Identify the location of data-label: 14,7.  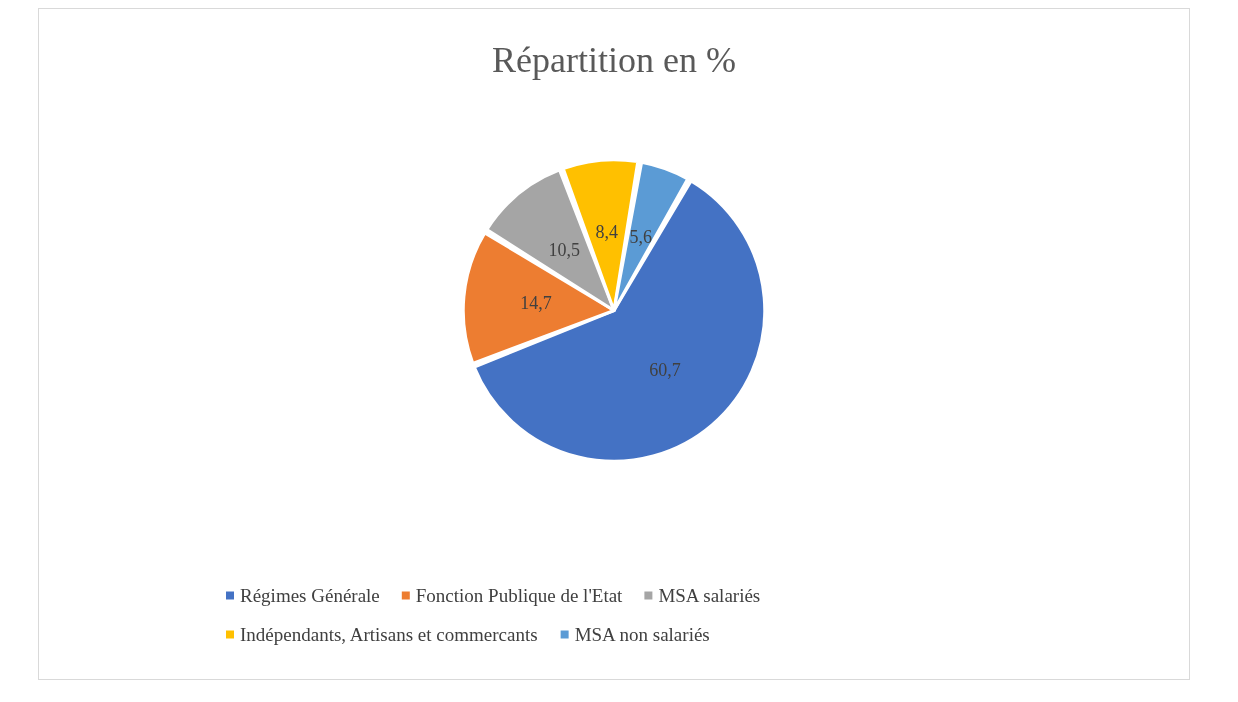
(536, 303).